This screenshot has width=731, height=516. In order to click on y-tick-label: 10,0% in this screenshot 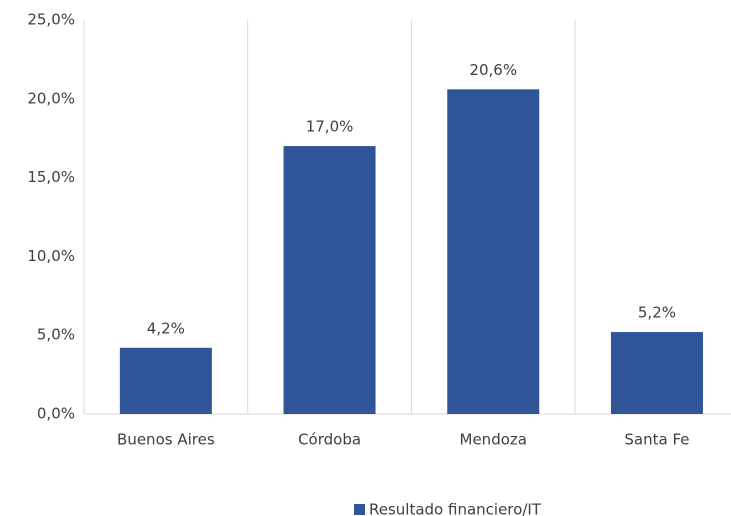, I will do `click(51, 256)`.